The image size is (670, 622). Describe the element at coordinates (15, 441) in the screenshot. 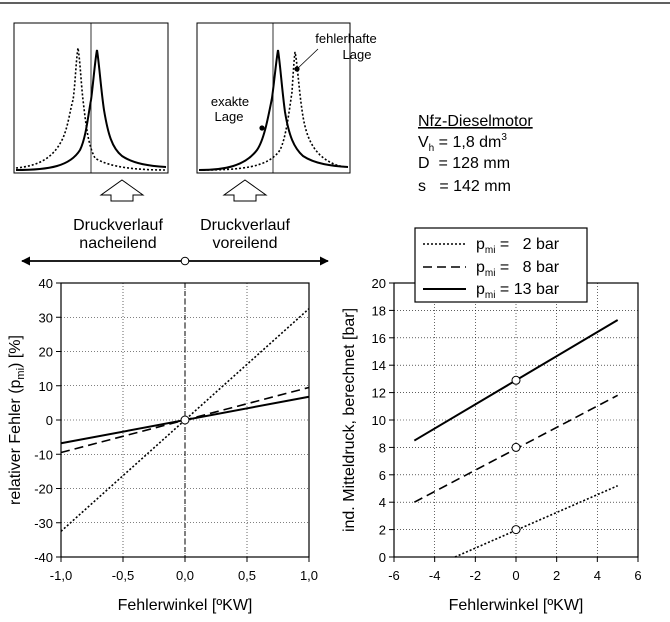

I see `left-y-label-prefix: relativer Fehler (p` at that location.